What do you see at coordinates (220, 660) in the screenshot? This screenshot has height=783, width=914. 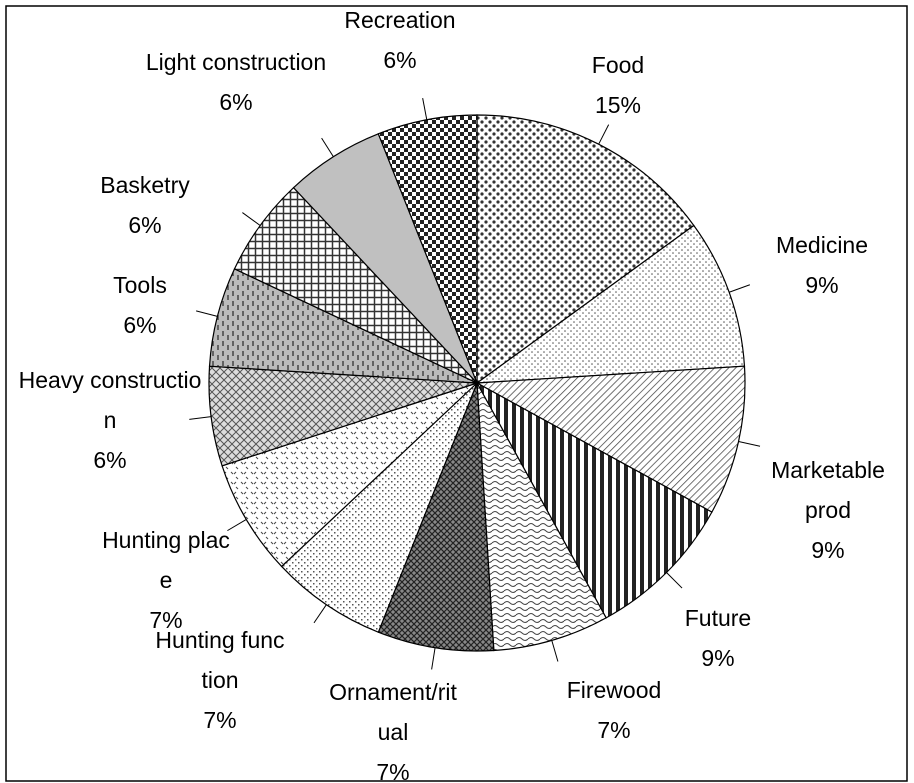 I see `category-label: Hunting function` at bounding box center [220, 660].